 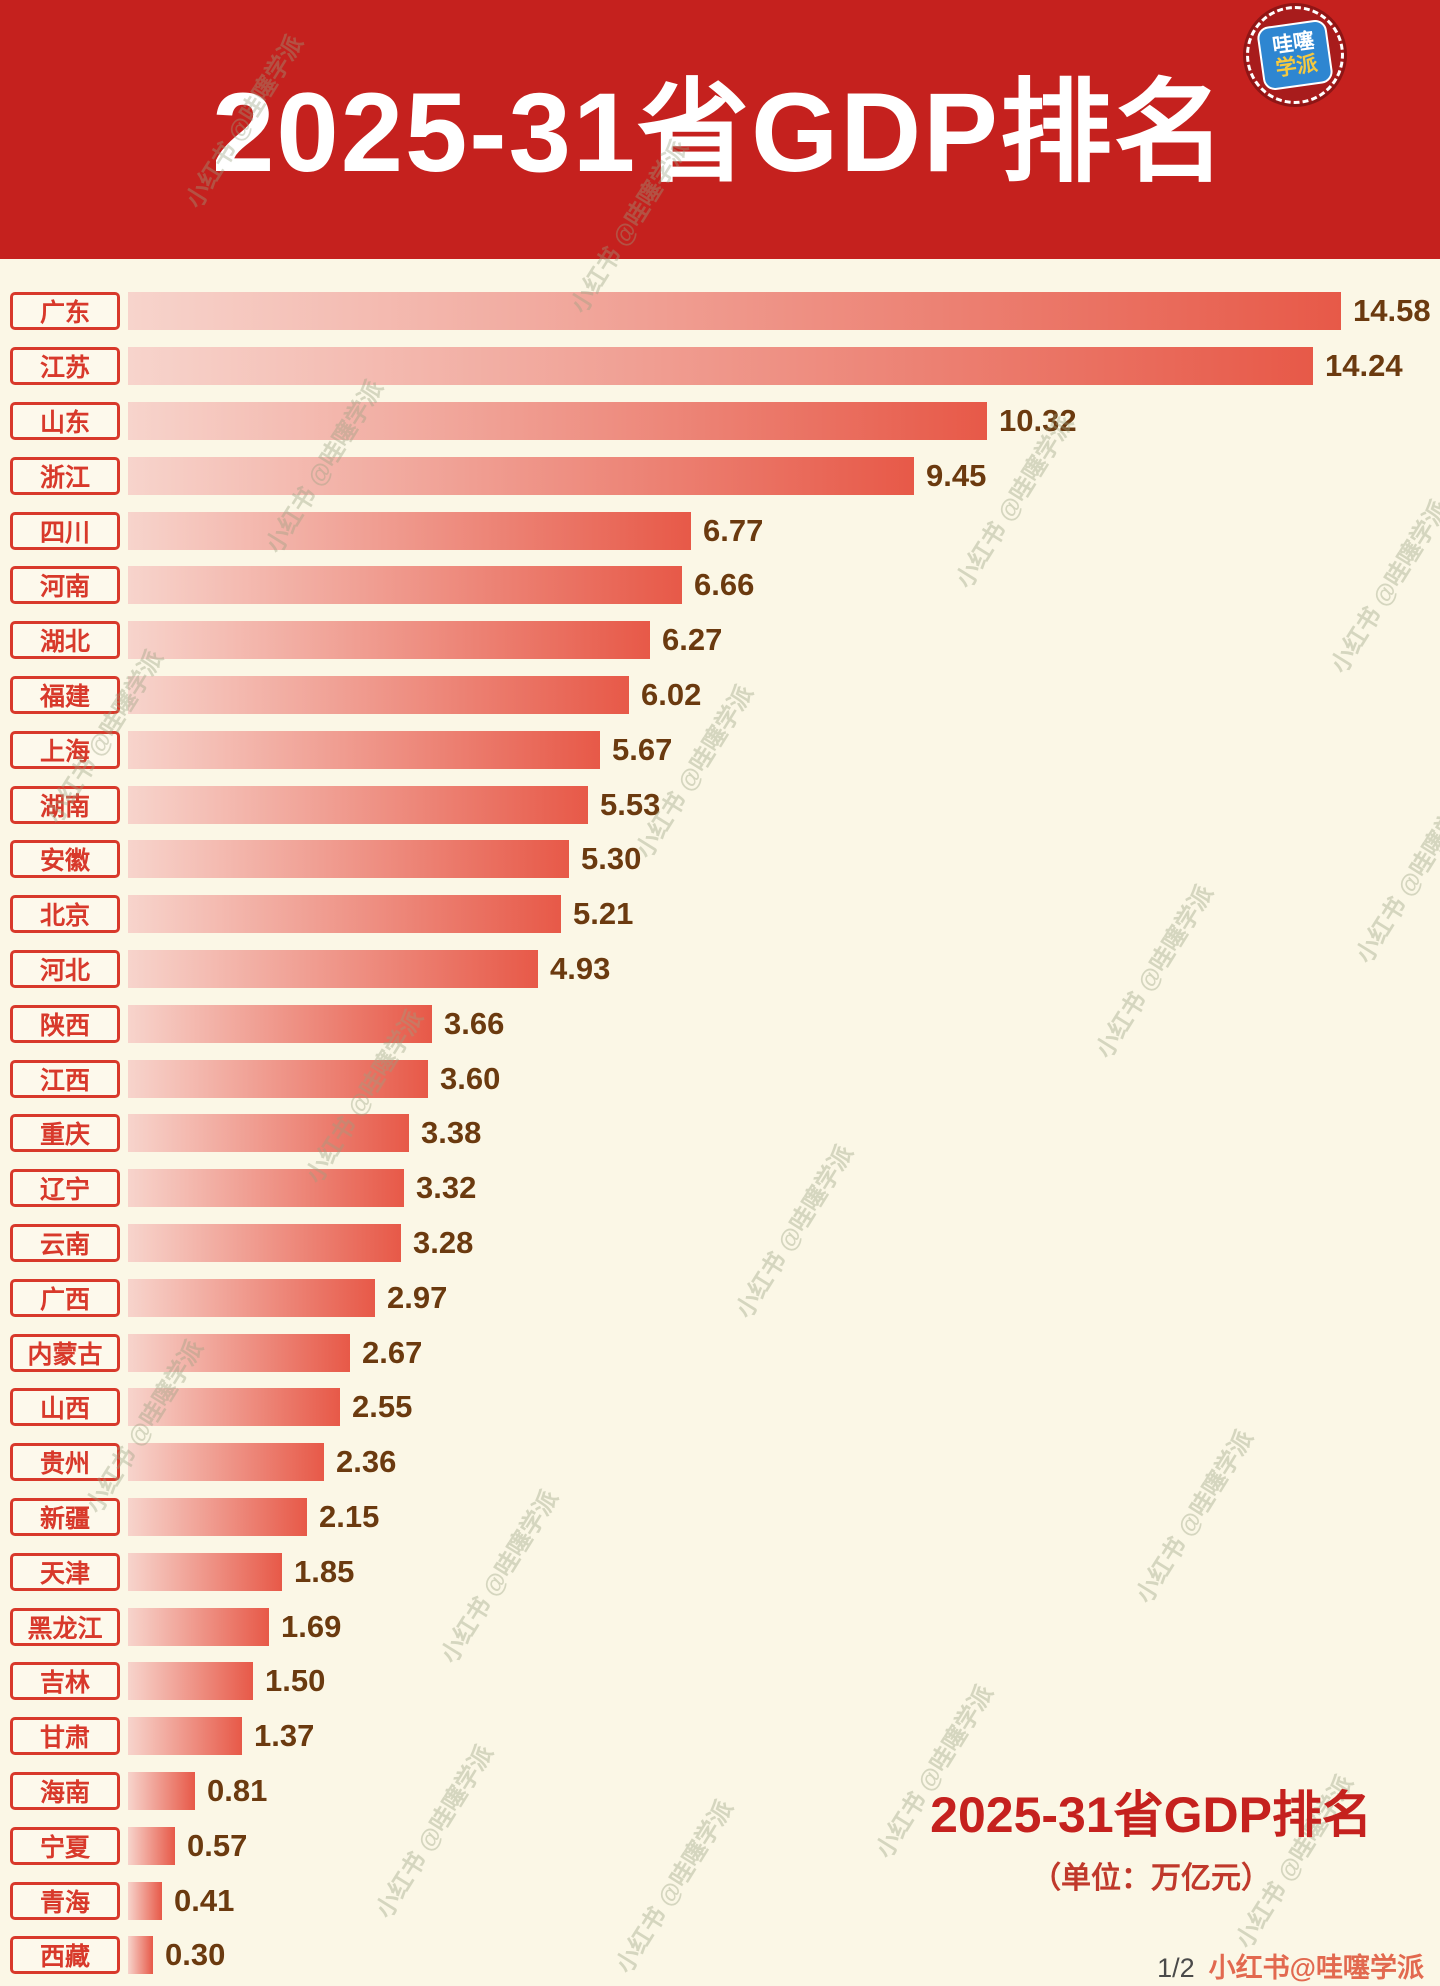 I want to click on header-banner: 2025-31省GDP排名, so click(x=720, y=129).